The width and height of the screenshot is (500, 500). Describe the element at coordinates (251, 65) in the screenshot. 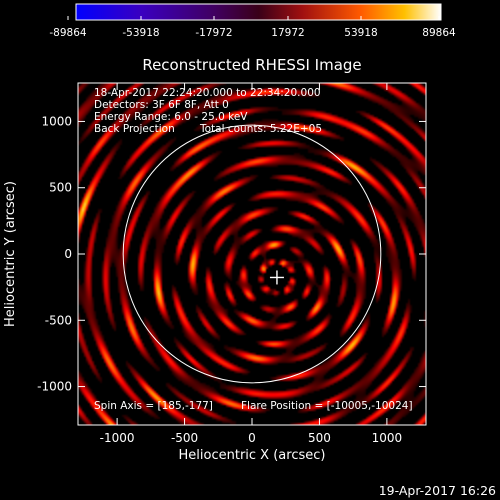

I see `chart-title: Reconstructed RHESSI Image` at that location.